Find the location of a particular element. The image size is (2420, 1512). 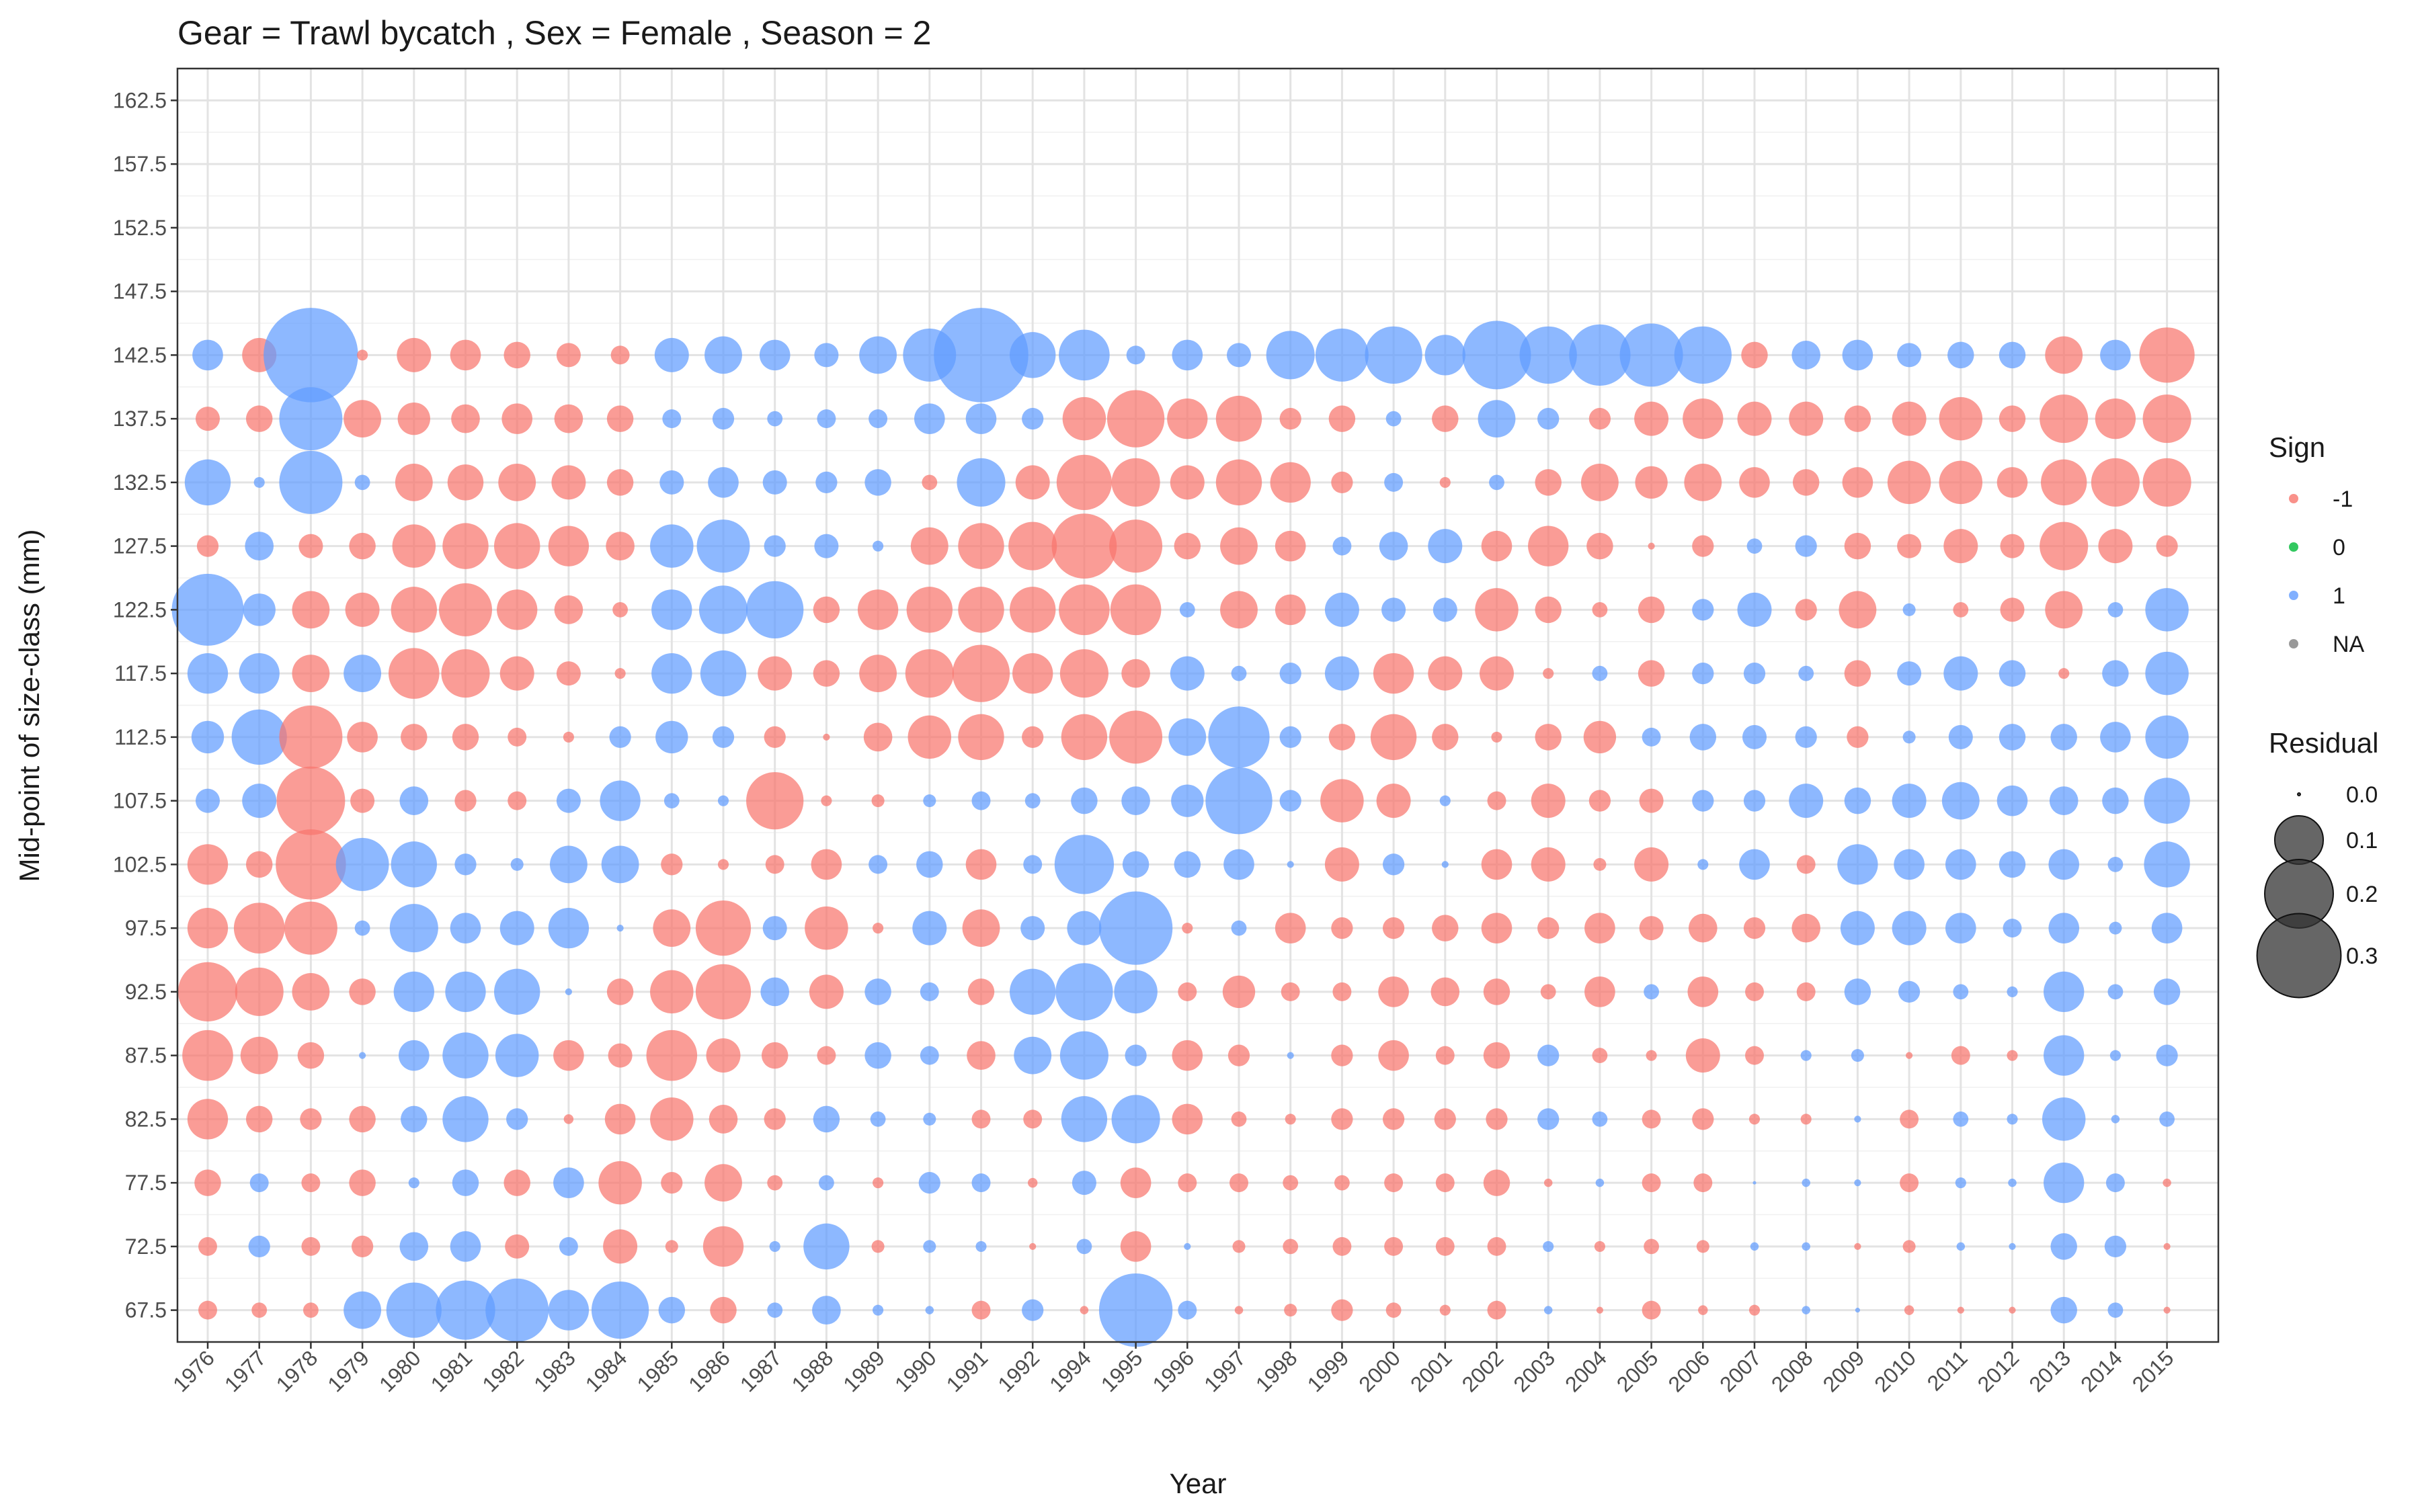

y-tick-label: 157.5 is located at coordinates (140, 164).